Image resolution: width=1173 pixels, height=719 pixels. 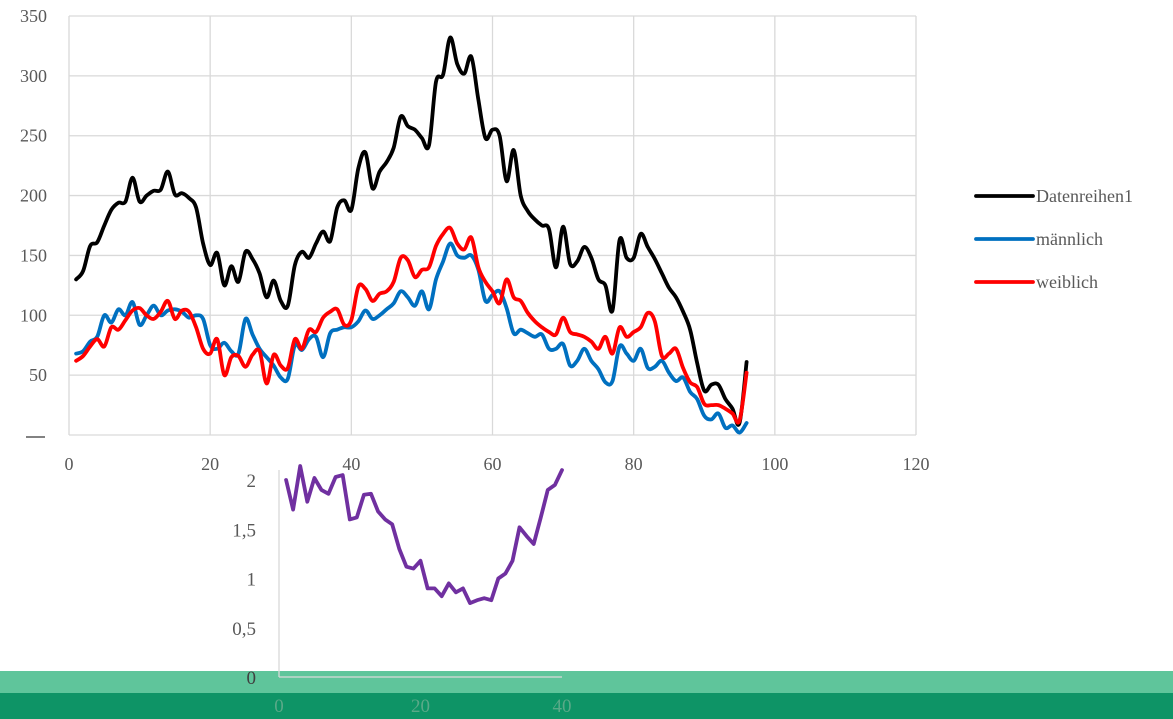 I want to click on y-tick-labels: 50 100 150 200 250 300 350, so click(x=33, y=222).